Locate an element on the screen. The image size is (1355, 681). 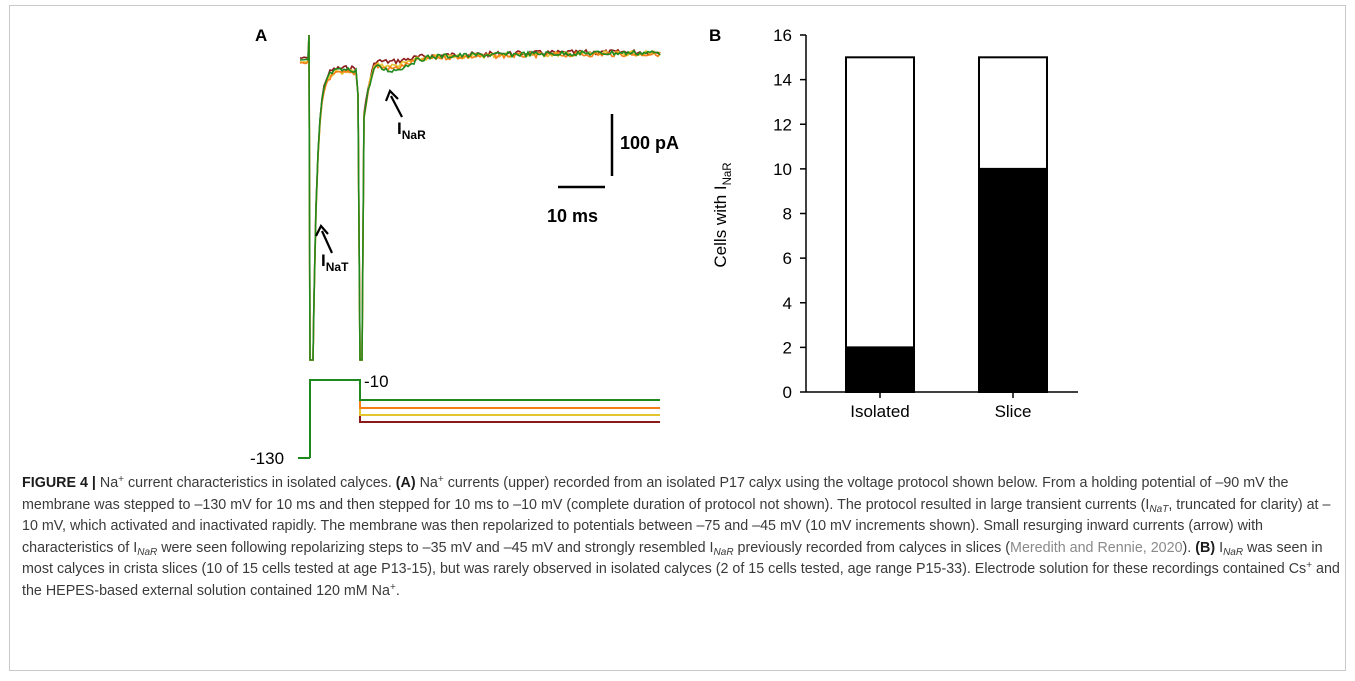
y-tick-label: 14 is located at coordinates (782, 80).